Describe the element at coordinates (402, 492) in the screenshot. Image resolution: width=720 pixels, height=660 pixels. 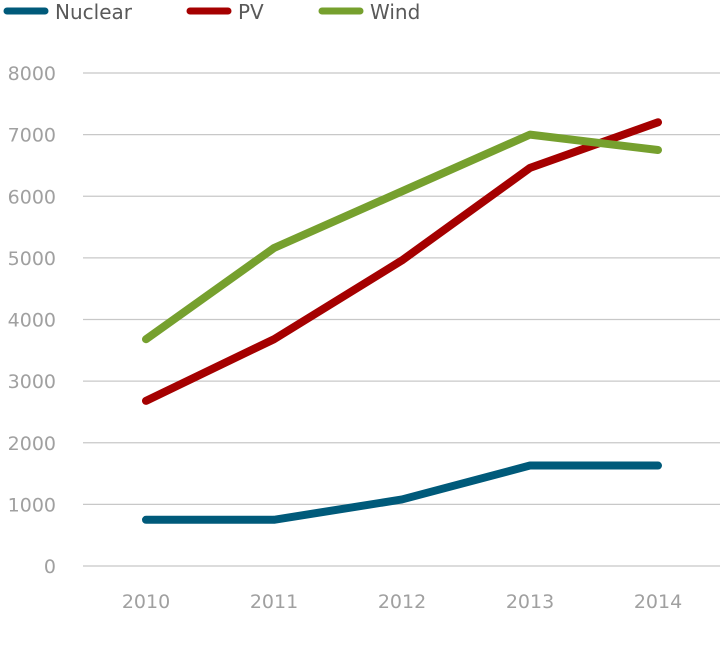
I see `series-line-nuclear` at that location.